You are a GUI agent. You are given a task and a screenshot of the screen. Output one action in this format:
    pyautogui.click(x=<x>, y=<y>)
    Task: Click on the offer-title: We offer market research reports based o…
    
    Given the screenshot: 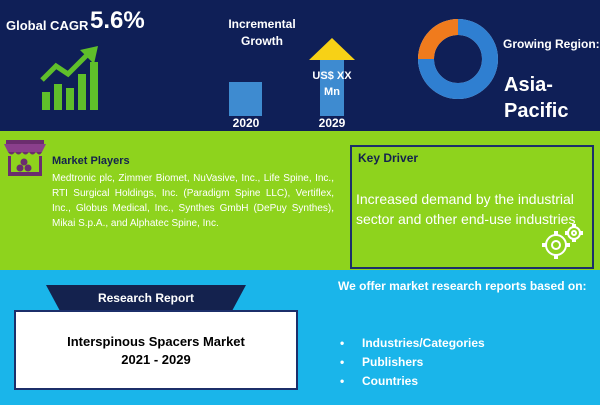 What is the action you would take?
    pyautogui.click(x=462, y=286)
    